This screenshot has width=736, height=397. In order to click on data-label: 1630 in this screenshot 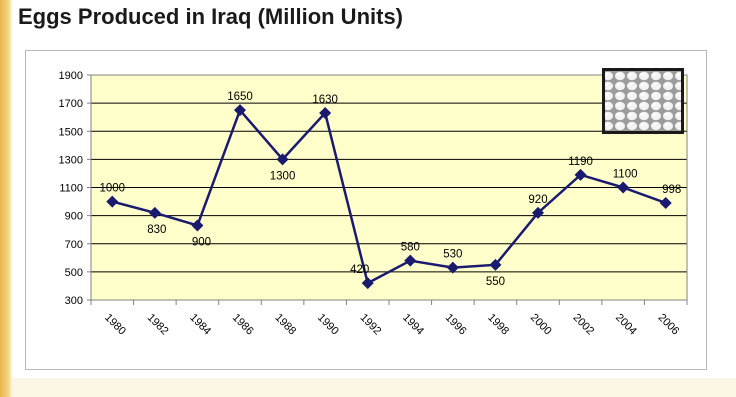, I will do `click(325, 100)`.